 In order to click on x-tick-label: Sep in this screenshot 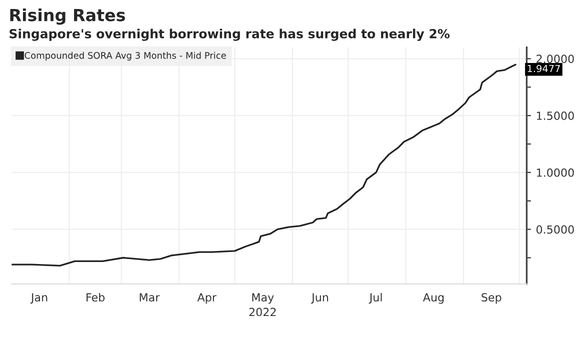, I will do `click(492, 298)`.